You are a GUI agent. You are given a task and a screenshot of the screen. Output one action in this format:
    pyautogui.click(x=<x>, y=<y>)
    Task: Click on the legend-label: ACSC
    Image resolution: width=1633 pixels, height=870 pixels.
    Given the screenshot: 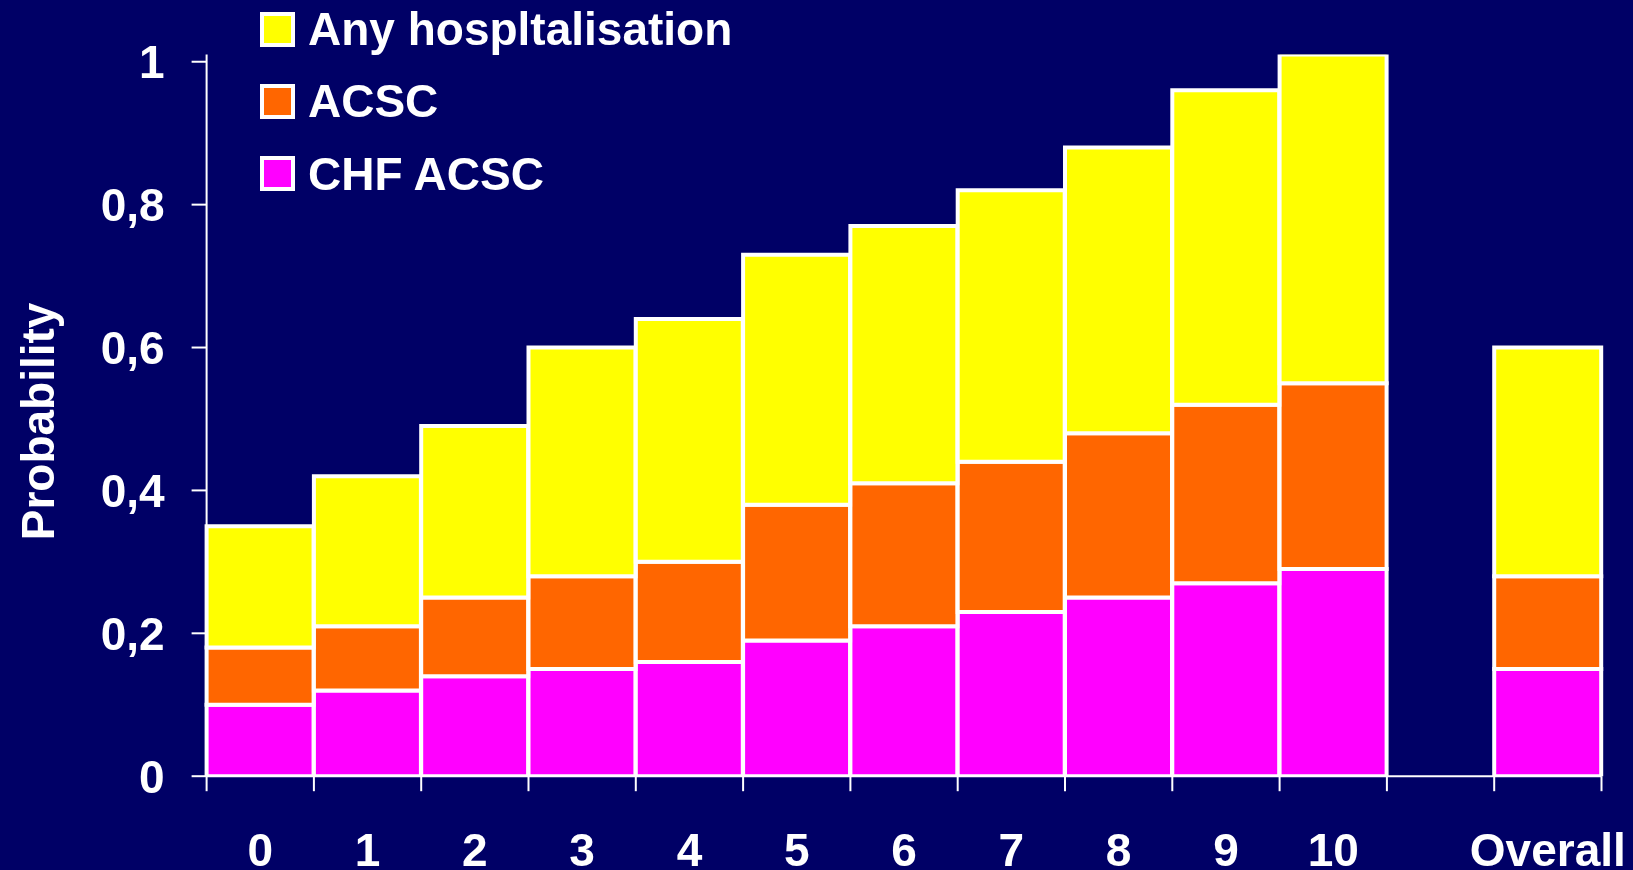 What is the action you would take?
    pyautogui.click(x=373, y=102)
    